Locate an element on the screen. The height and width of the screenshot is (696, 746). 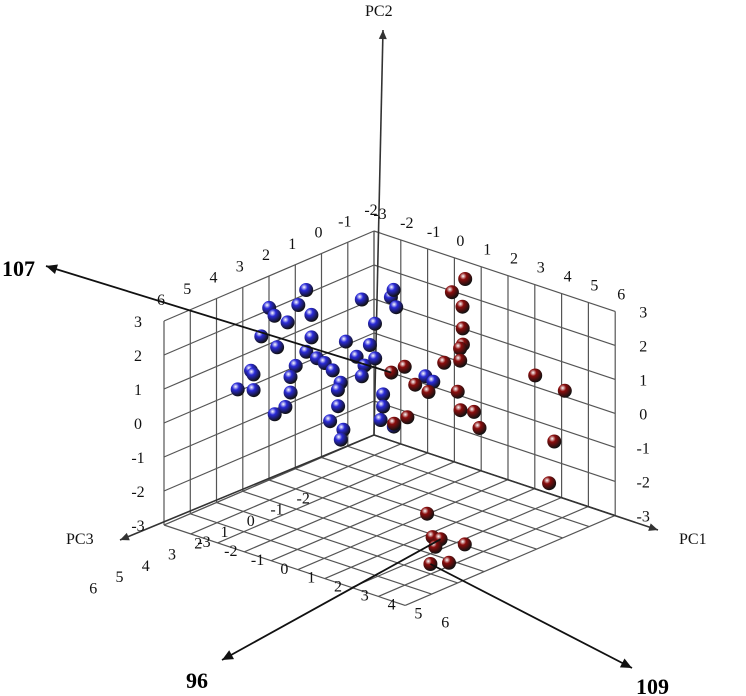
pc2-axis-arrow-head is located at coordinates (382, 35).